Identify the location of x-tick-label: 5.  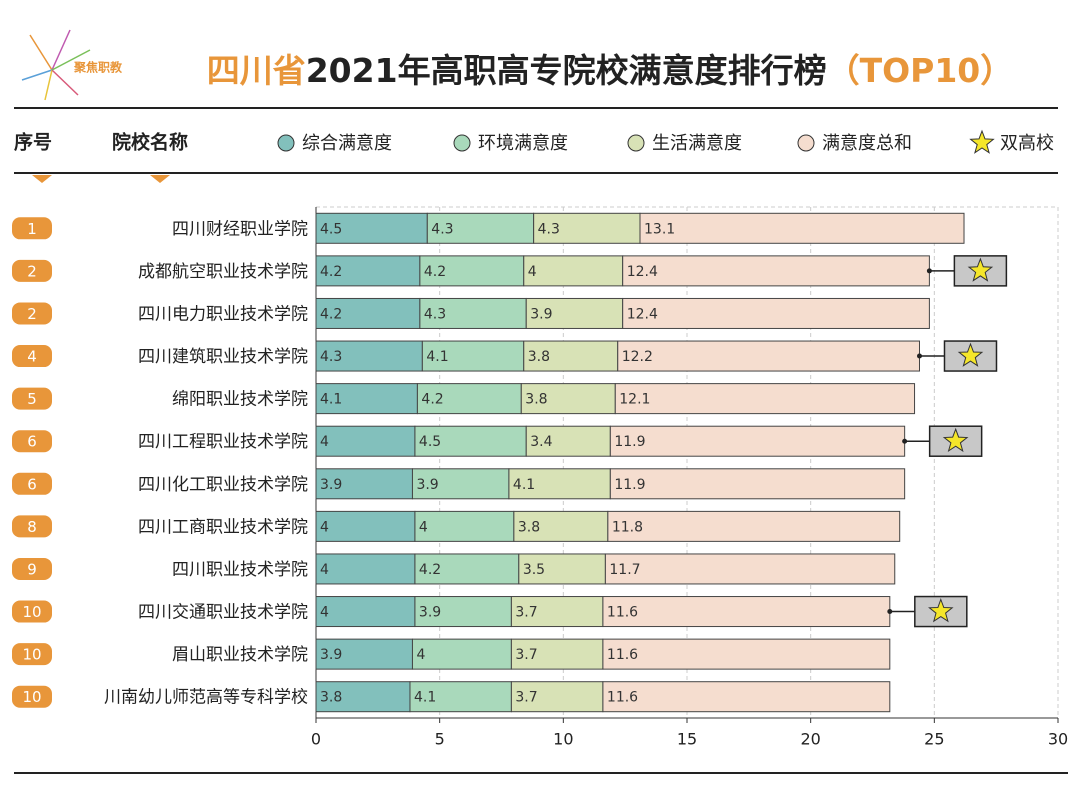
(440, 739).